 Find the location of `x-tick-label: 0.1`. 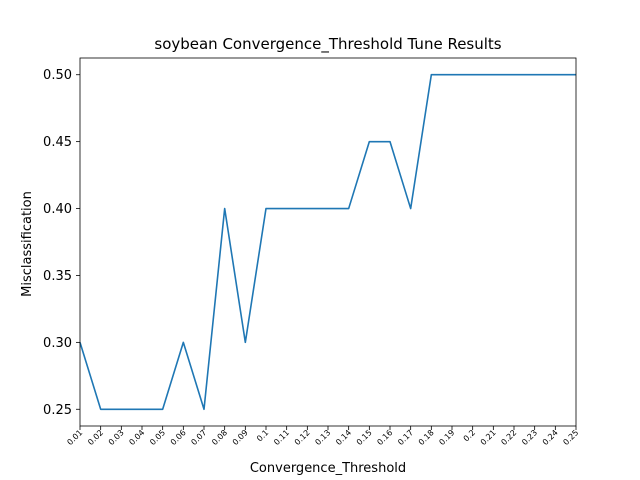

x-tick-label: 0.1 is located at coordinates (262, 435).